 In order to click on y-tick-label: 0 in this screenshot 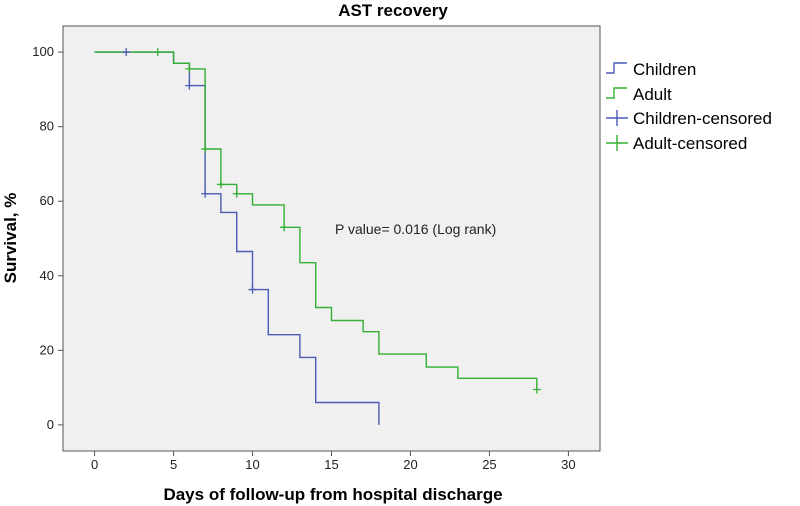, I will do `click(50, 424)`.